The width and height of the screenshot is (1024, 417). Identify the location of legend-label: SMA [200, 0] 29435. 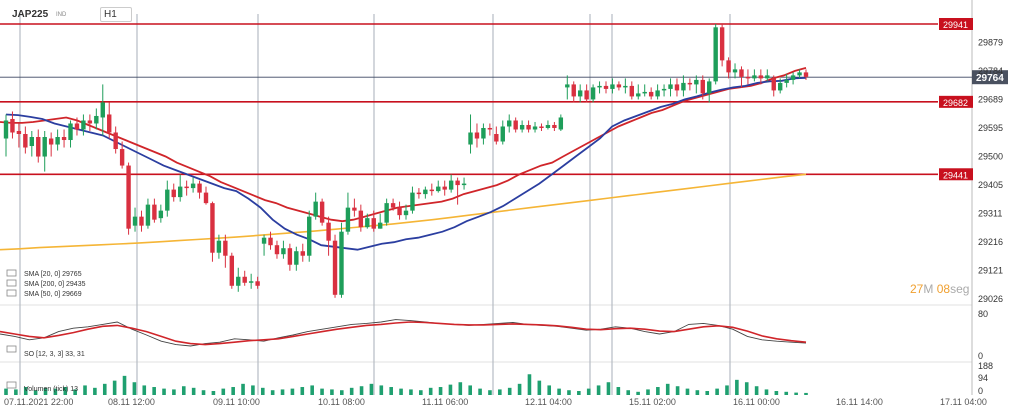
(55, 284).